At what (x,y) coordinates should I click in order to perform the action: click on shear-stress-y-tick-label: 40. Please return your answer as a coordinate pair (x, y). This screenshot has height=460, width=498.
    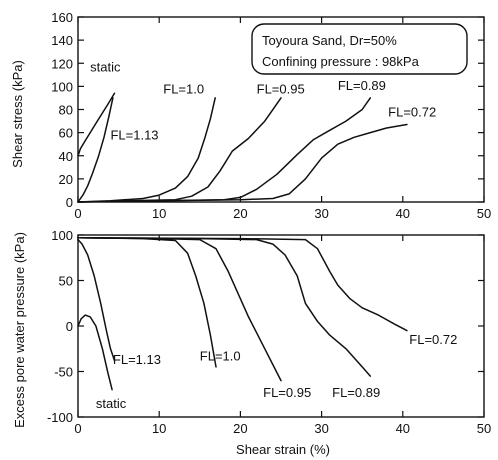
    Looking at the image, I should click on (66, 156).